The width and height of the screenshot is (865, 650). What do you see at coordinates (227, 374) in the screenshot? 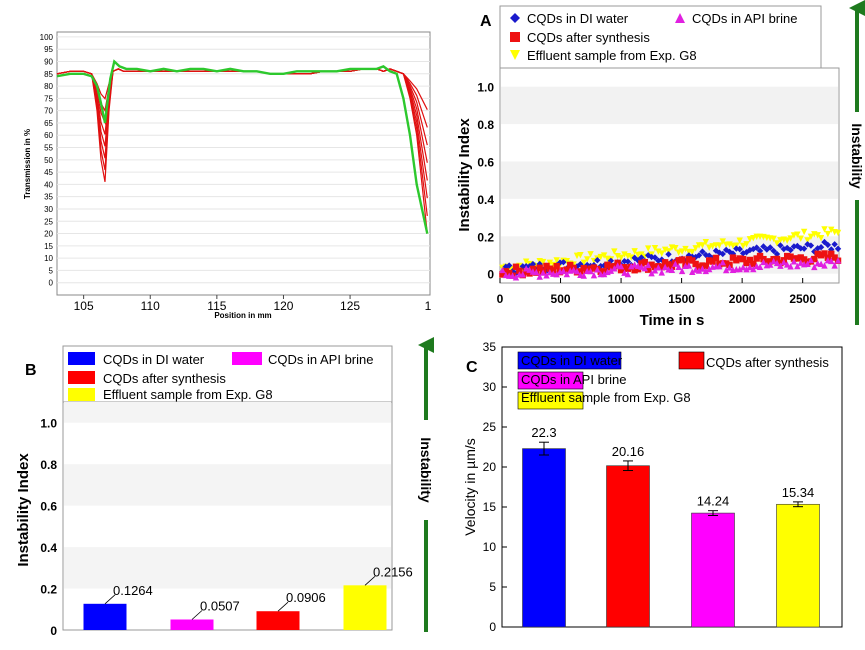
I see `panel-b-legend-box` at bounding box center [227, 374].